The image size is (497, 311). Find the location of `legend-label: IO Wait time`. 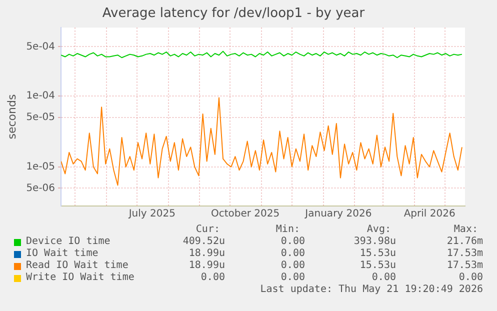

legend-label: IO Wait time is located at coordinates (62, 253).